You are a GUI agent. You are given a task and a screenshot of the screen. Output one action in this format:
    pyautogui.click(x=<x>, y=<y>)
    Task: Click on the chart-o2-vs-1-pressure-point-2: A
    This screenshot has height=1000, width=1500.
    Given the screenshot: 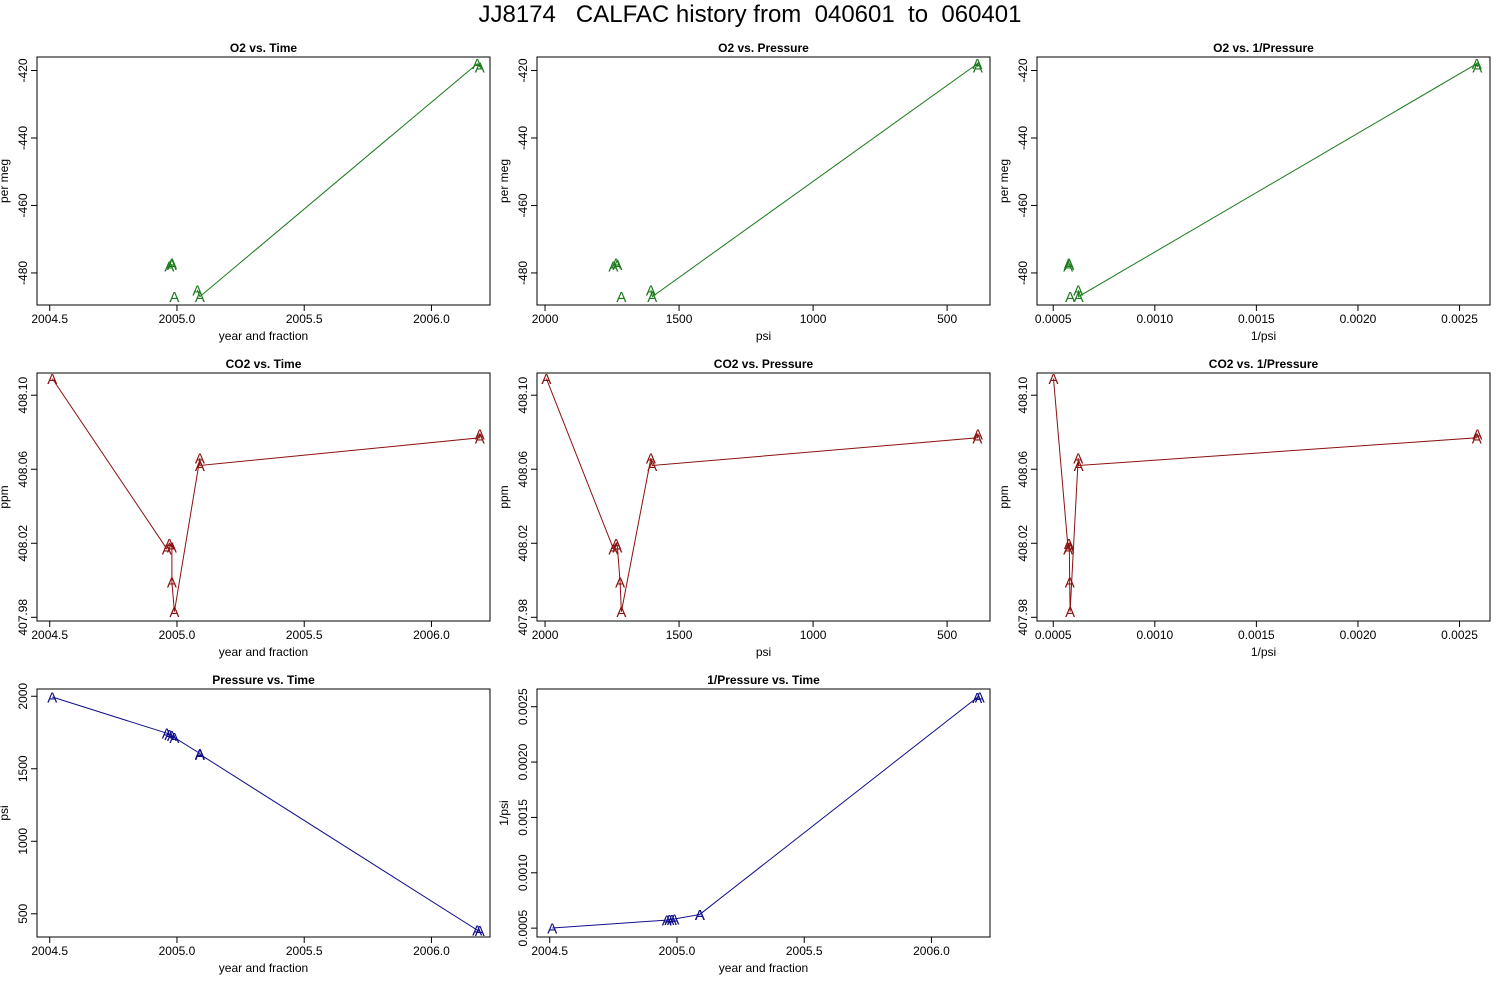 What is the action you would take?
    pyautogui.click(x=1069, y=265)
    